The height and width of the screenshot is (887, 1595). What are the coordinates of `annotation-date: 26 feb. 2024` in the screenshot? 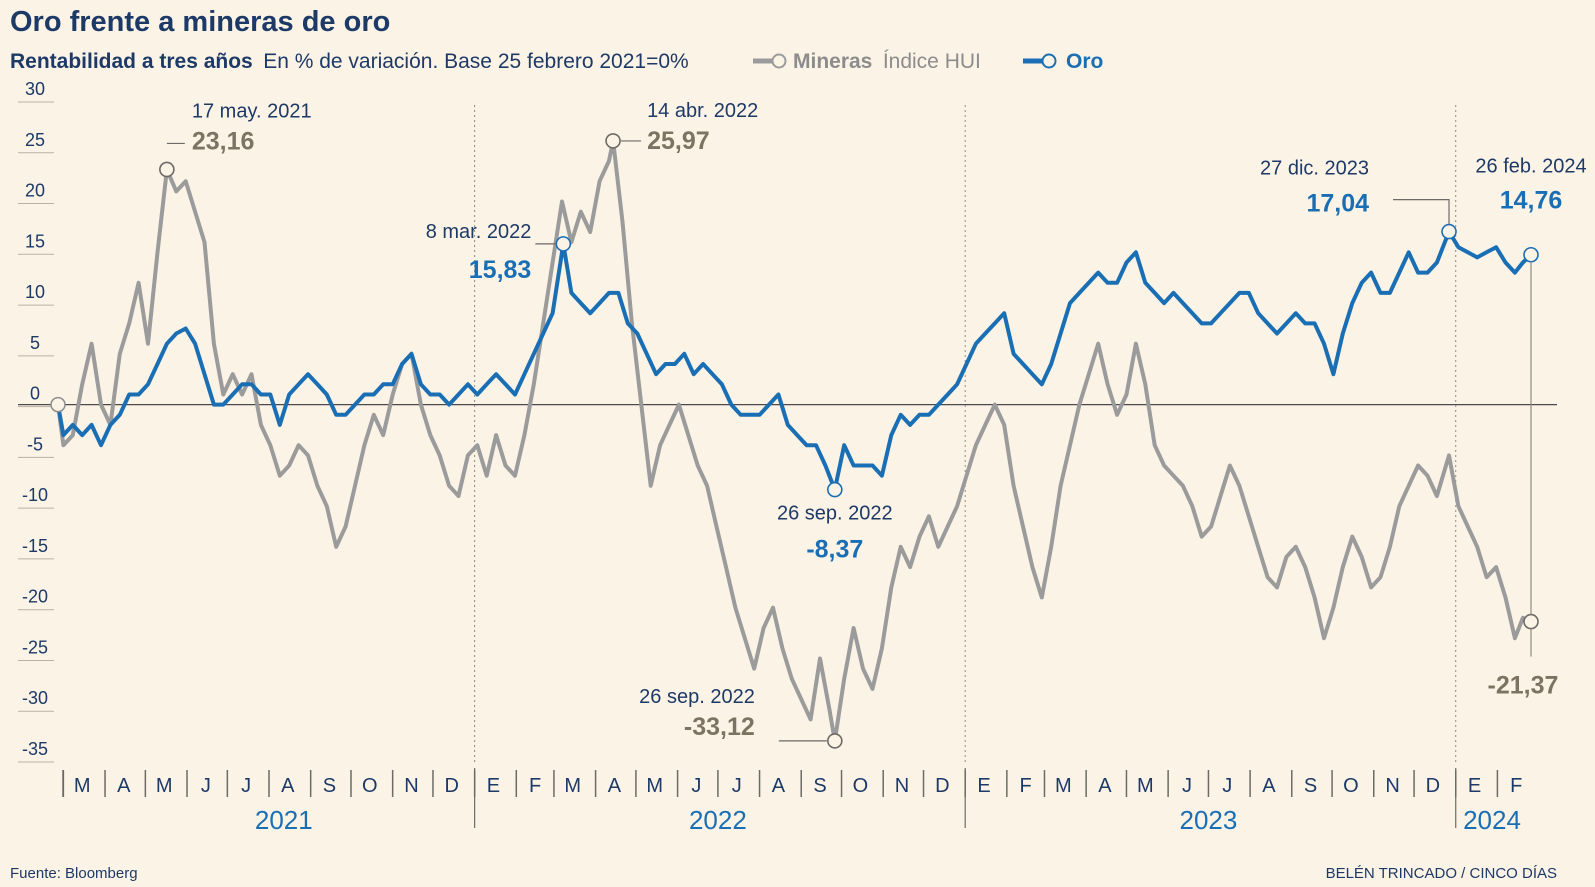 It's located at (1530, 167).